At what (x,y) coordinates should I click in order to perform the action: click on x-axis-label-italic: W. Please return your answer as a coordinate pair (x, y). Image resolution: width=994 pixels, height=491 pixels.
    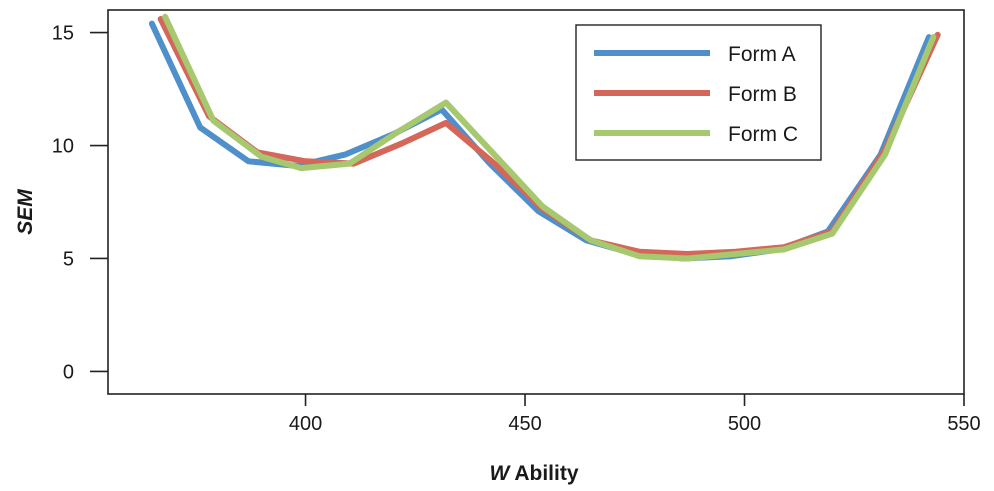
    Looking at the image, I should click on (500, 473).